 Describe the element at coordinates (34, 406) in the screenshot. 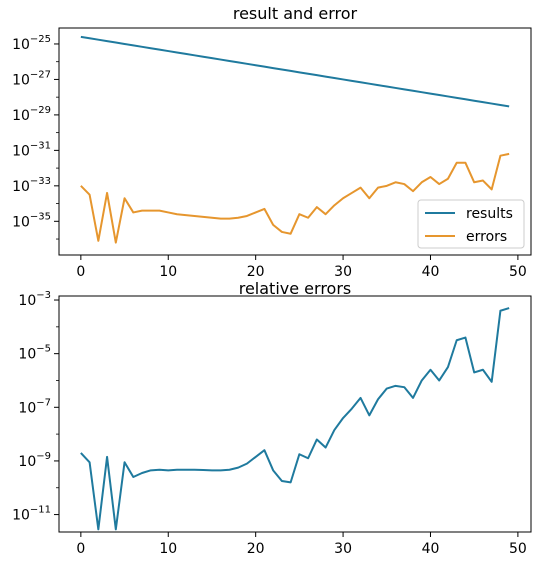

I see `y-tick-label: 10⁻⁷` at that location.